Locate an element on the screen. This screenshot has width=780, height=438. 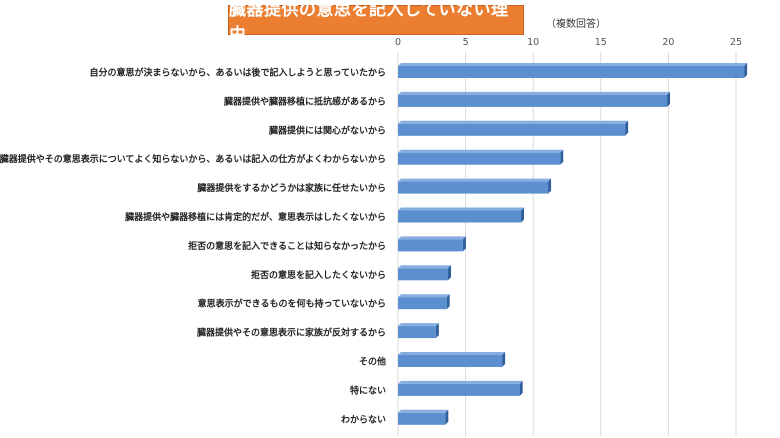
category-label: 臓器提供には関心がないから is located at coordinates (327, 130).